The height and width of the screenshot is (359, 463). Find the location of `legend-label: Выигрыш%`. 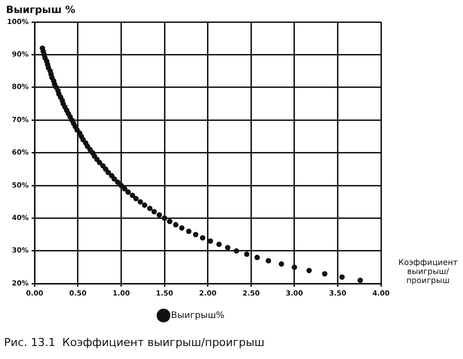

legend-label: Выигрыш% is located at coordinates (198, 315).